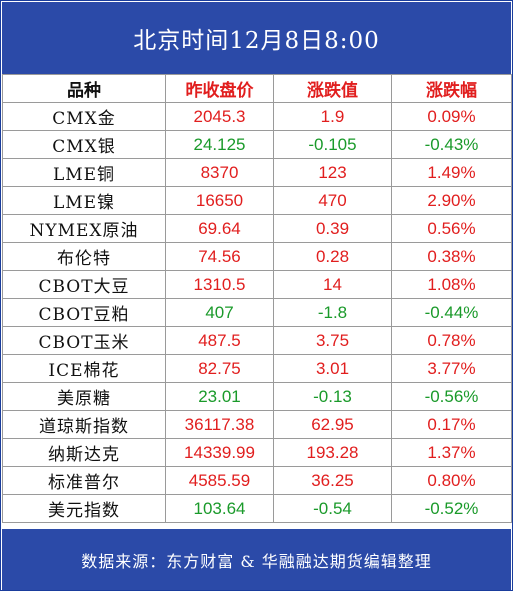 The height and width of the screenshot is (591, 513). I want to click on cell-change: -0.13, so click(332, 396).